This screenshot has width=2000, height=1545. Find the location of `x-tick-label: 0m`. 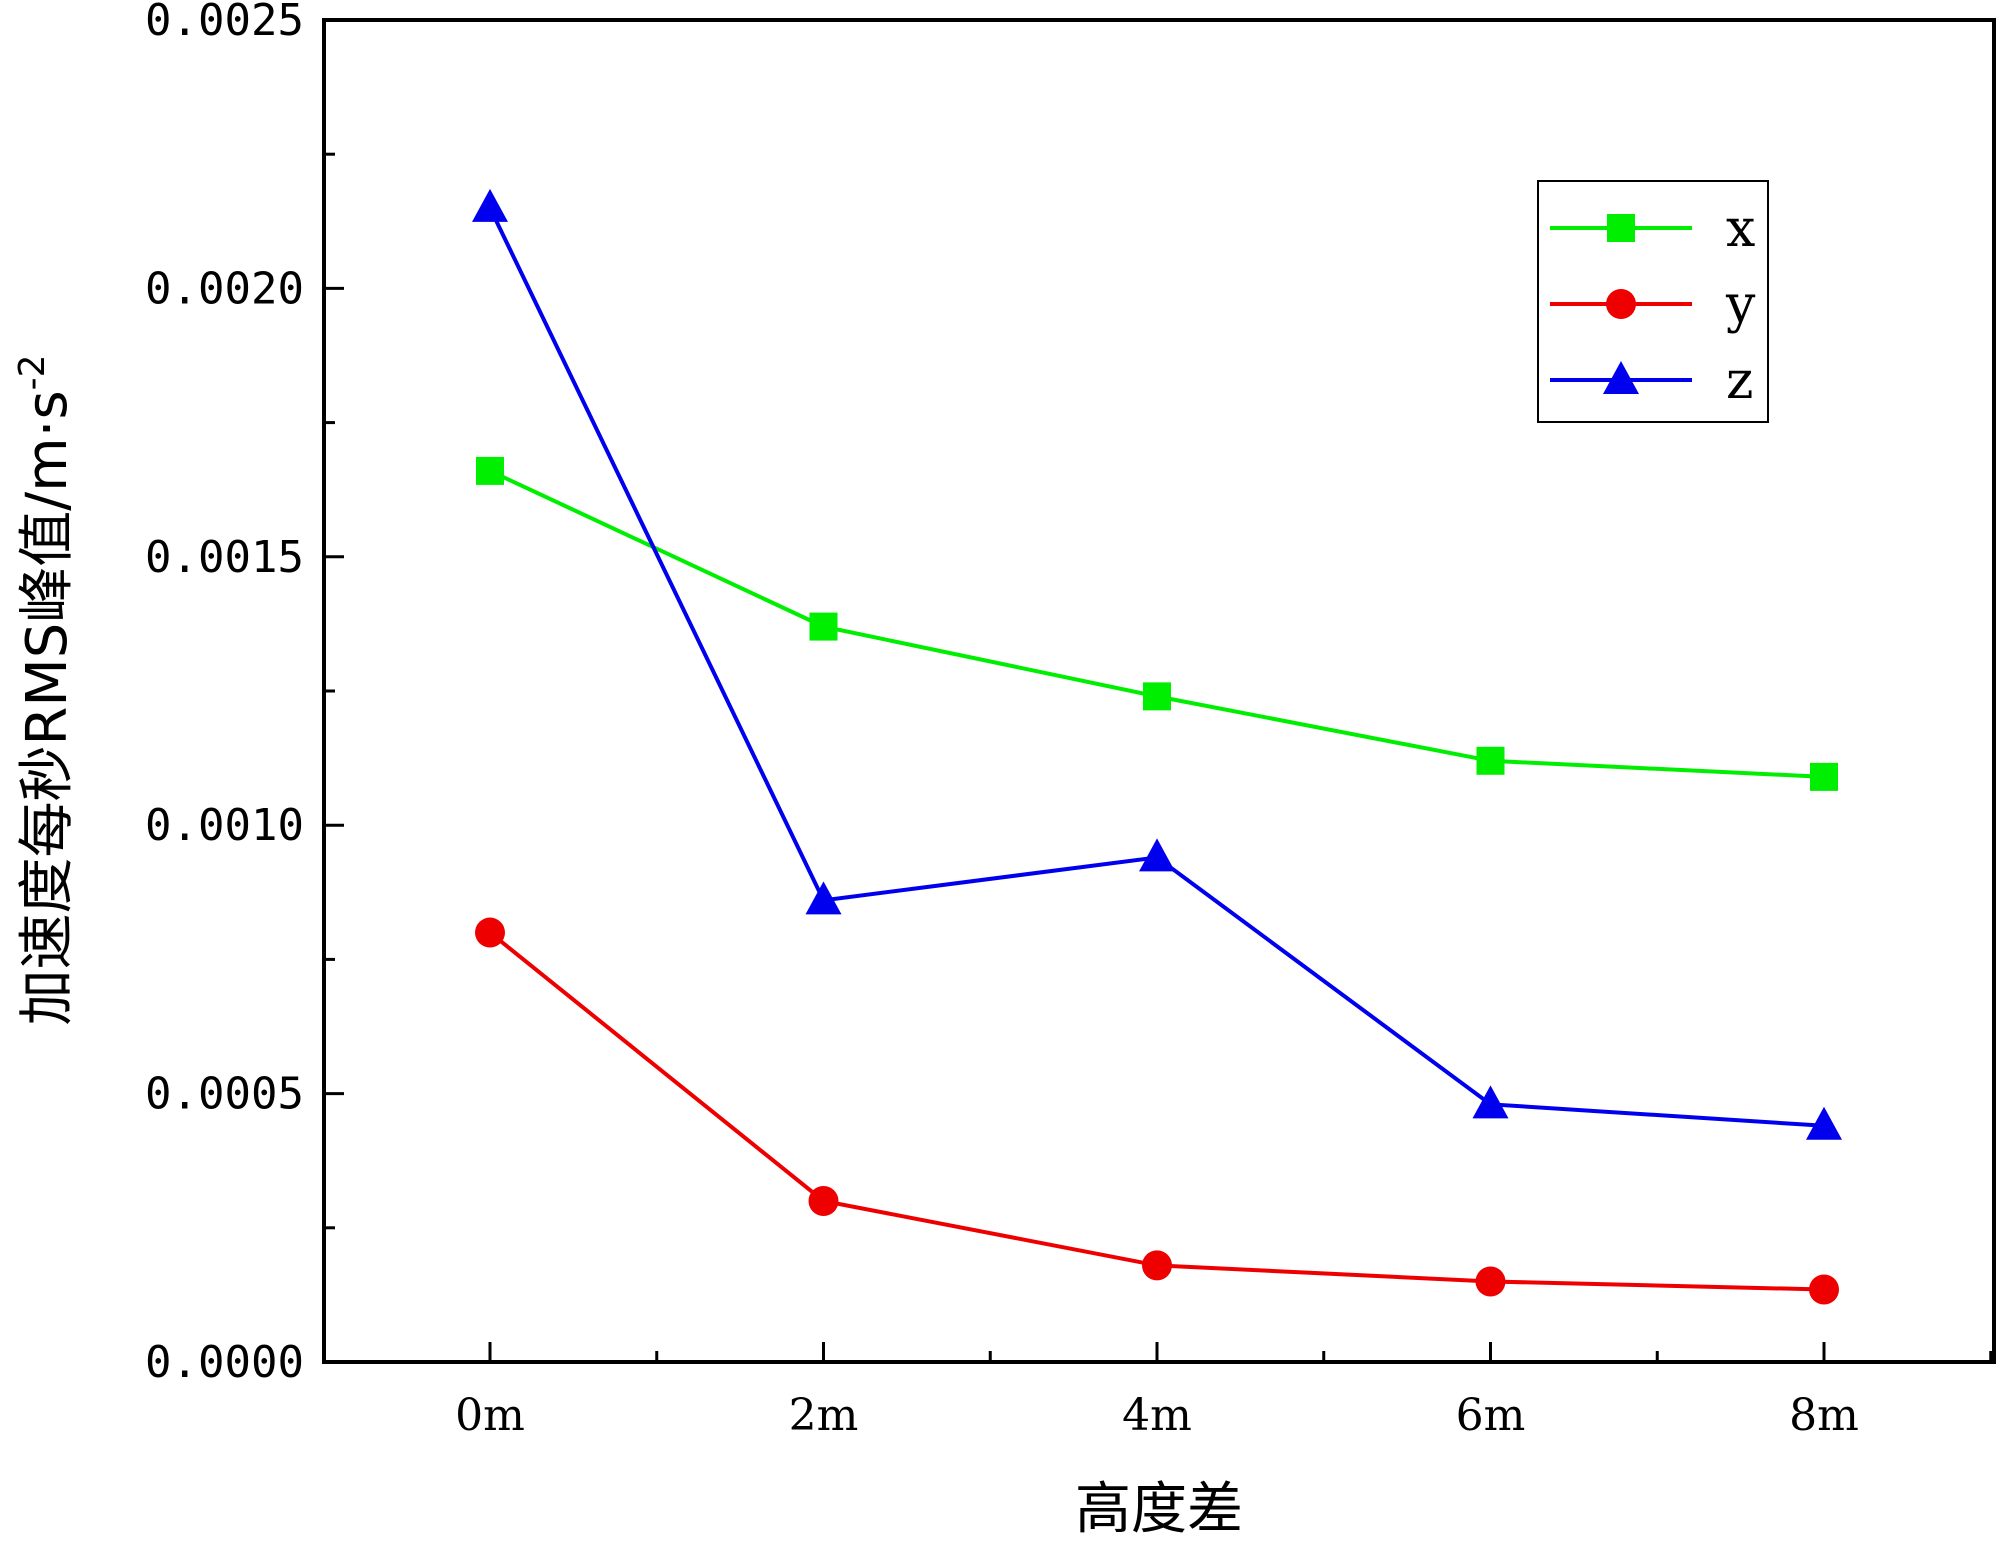

x-tick-label: 0m is located at coordinates (490, 1415).